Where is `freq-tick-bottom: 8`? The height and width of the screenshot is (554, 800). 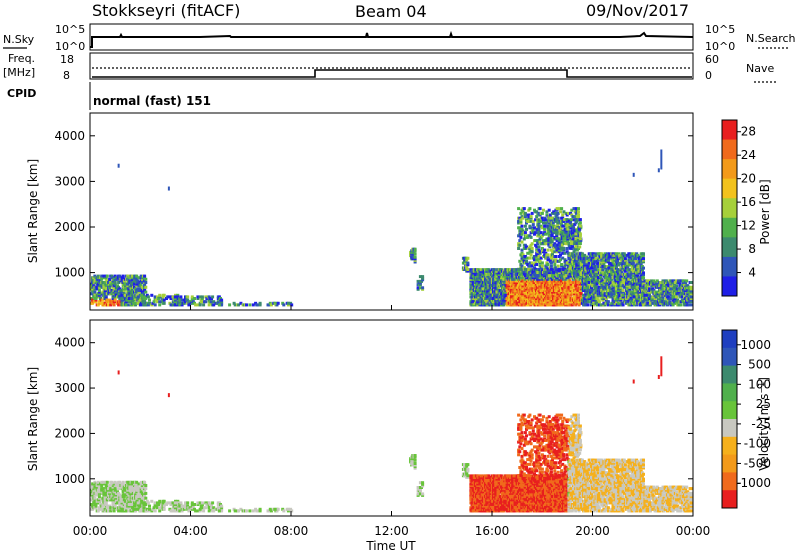 freq-tick-bottom: 8 is located at coordinates (66, 75).